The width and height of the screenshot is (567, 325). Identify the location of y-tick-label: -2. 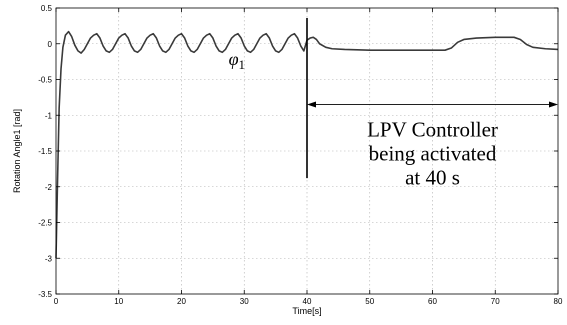
(49, 187).